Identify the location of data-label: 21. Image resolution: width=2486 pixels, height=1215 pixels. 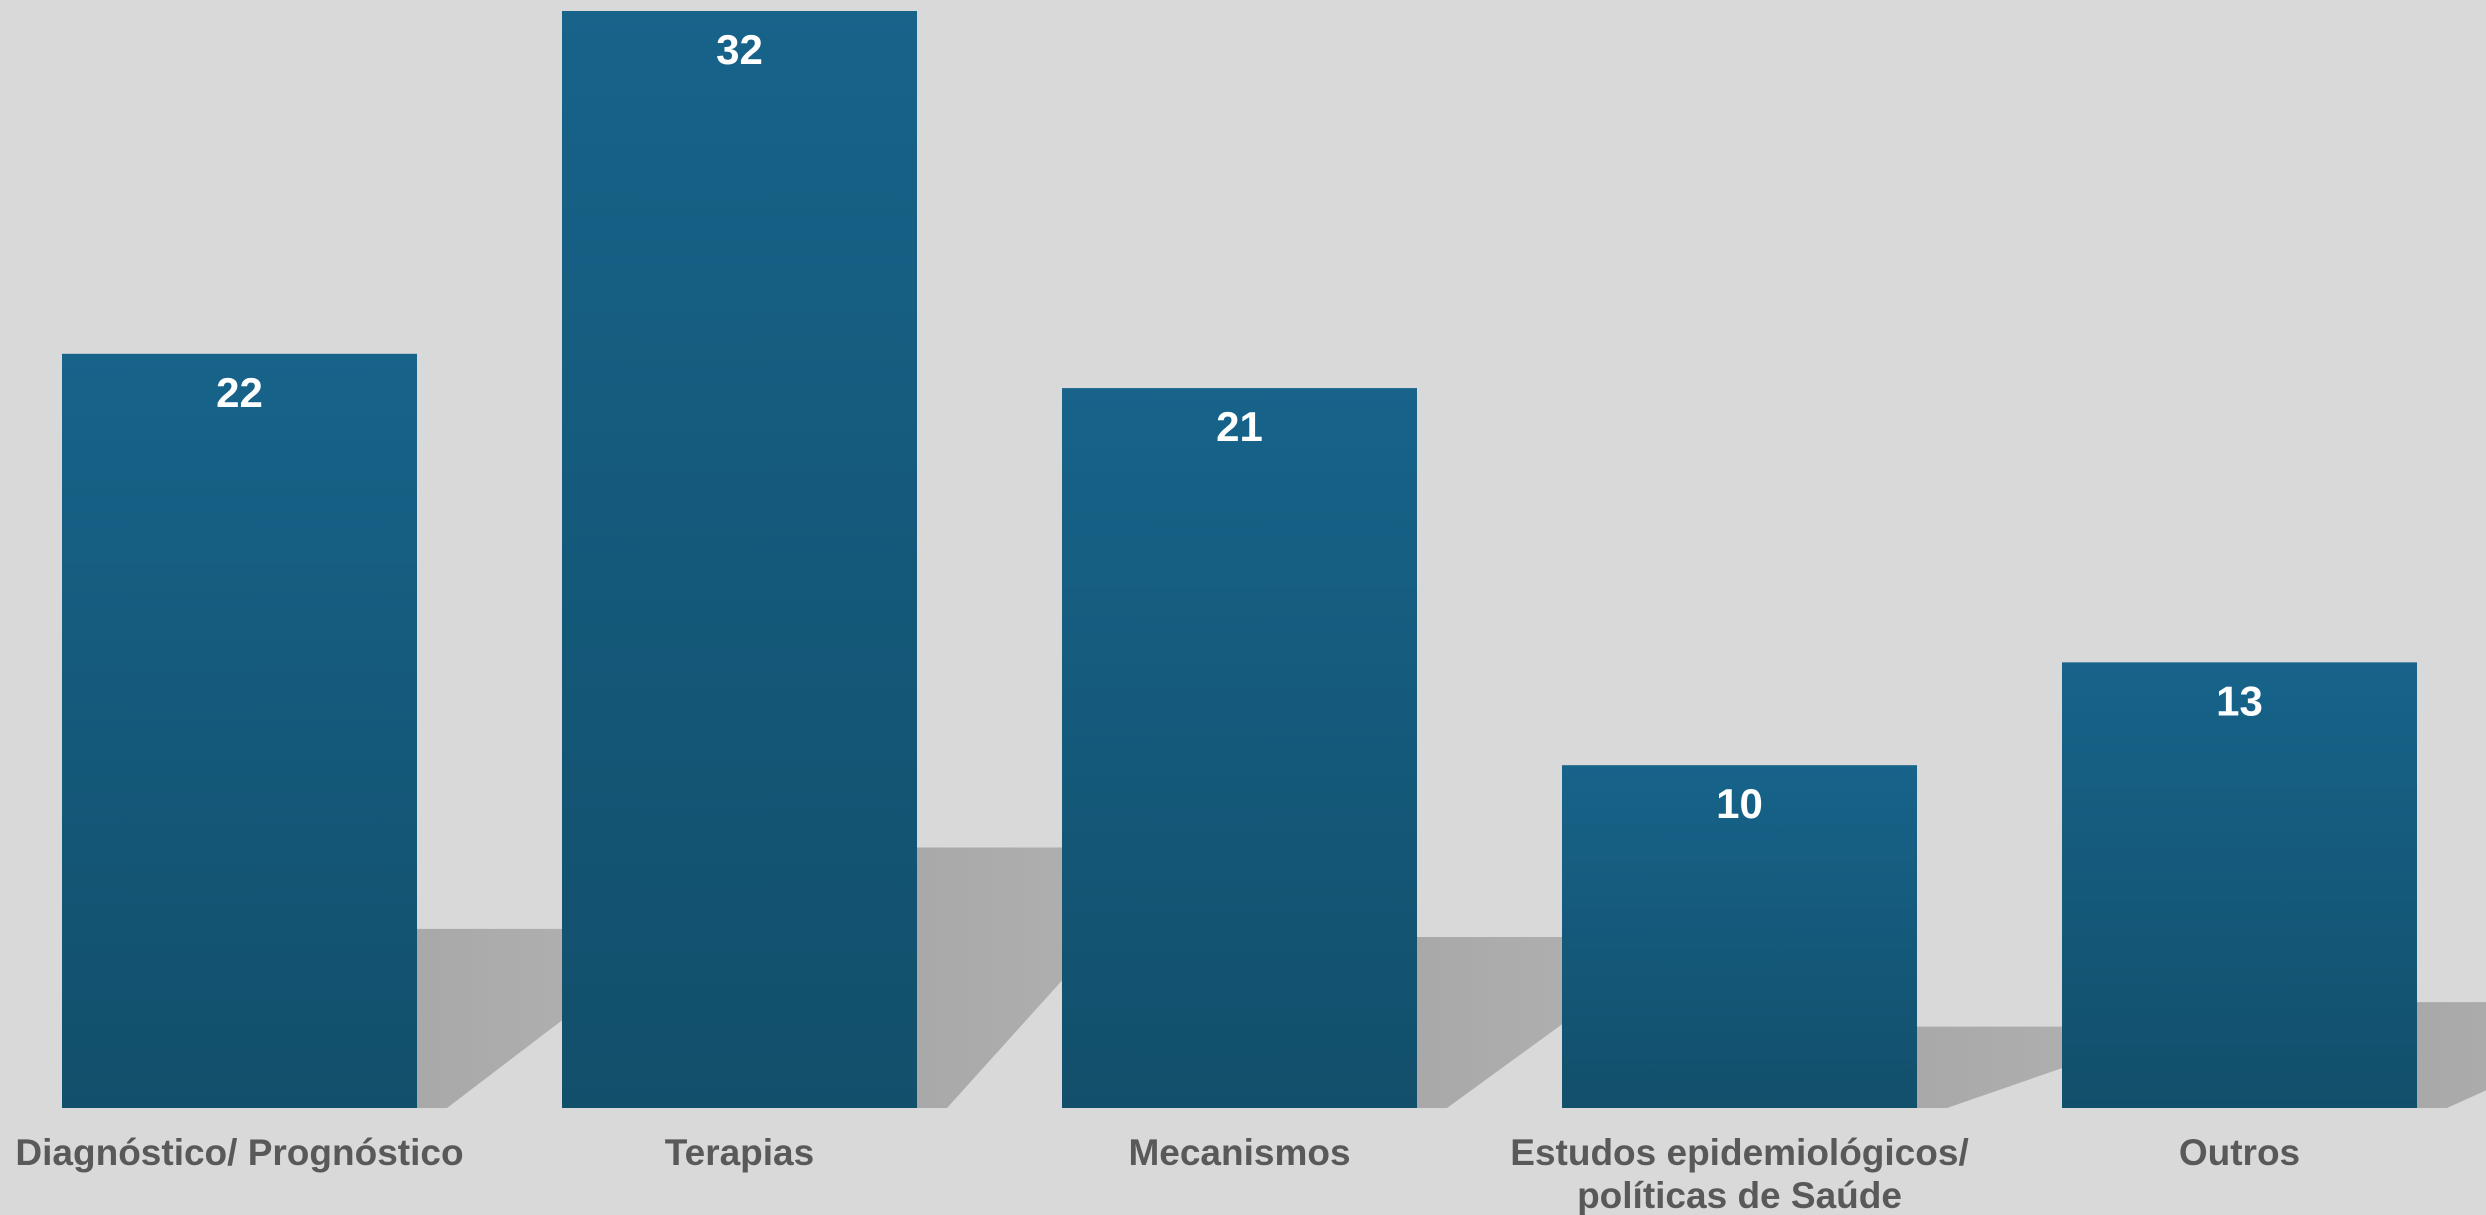
(1239, 426).